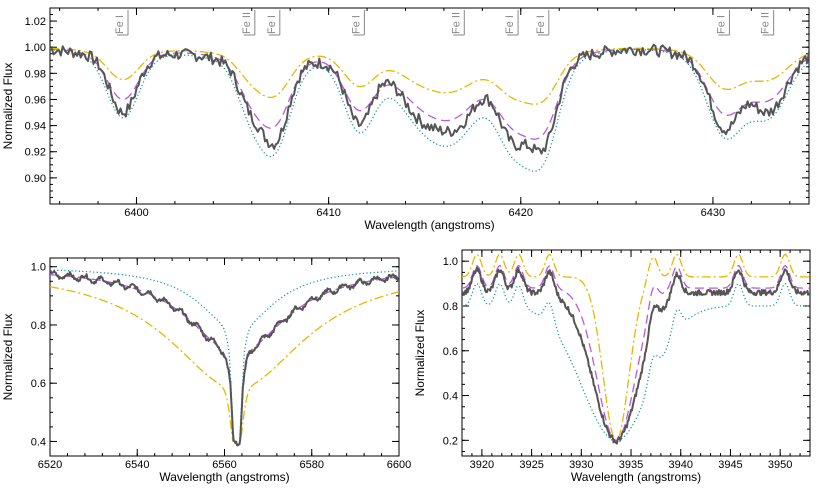 The image size is (830, 504). I want to click on x-tick-label: 3945, so click(730, 465).